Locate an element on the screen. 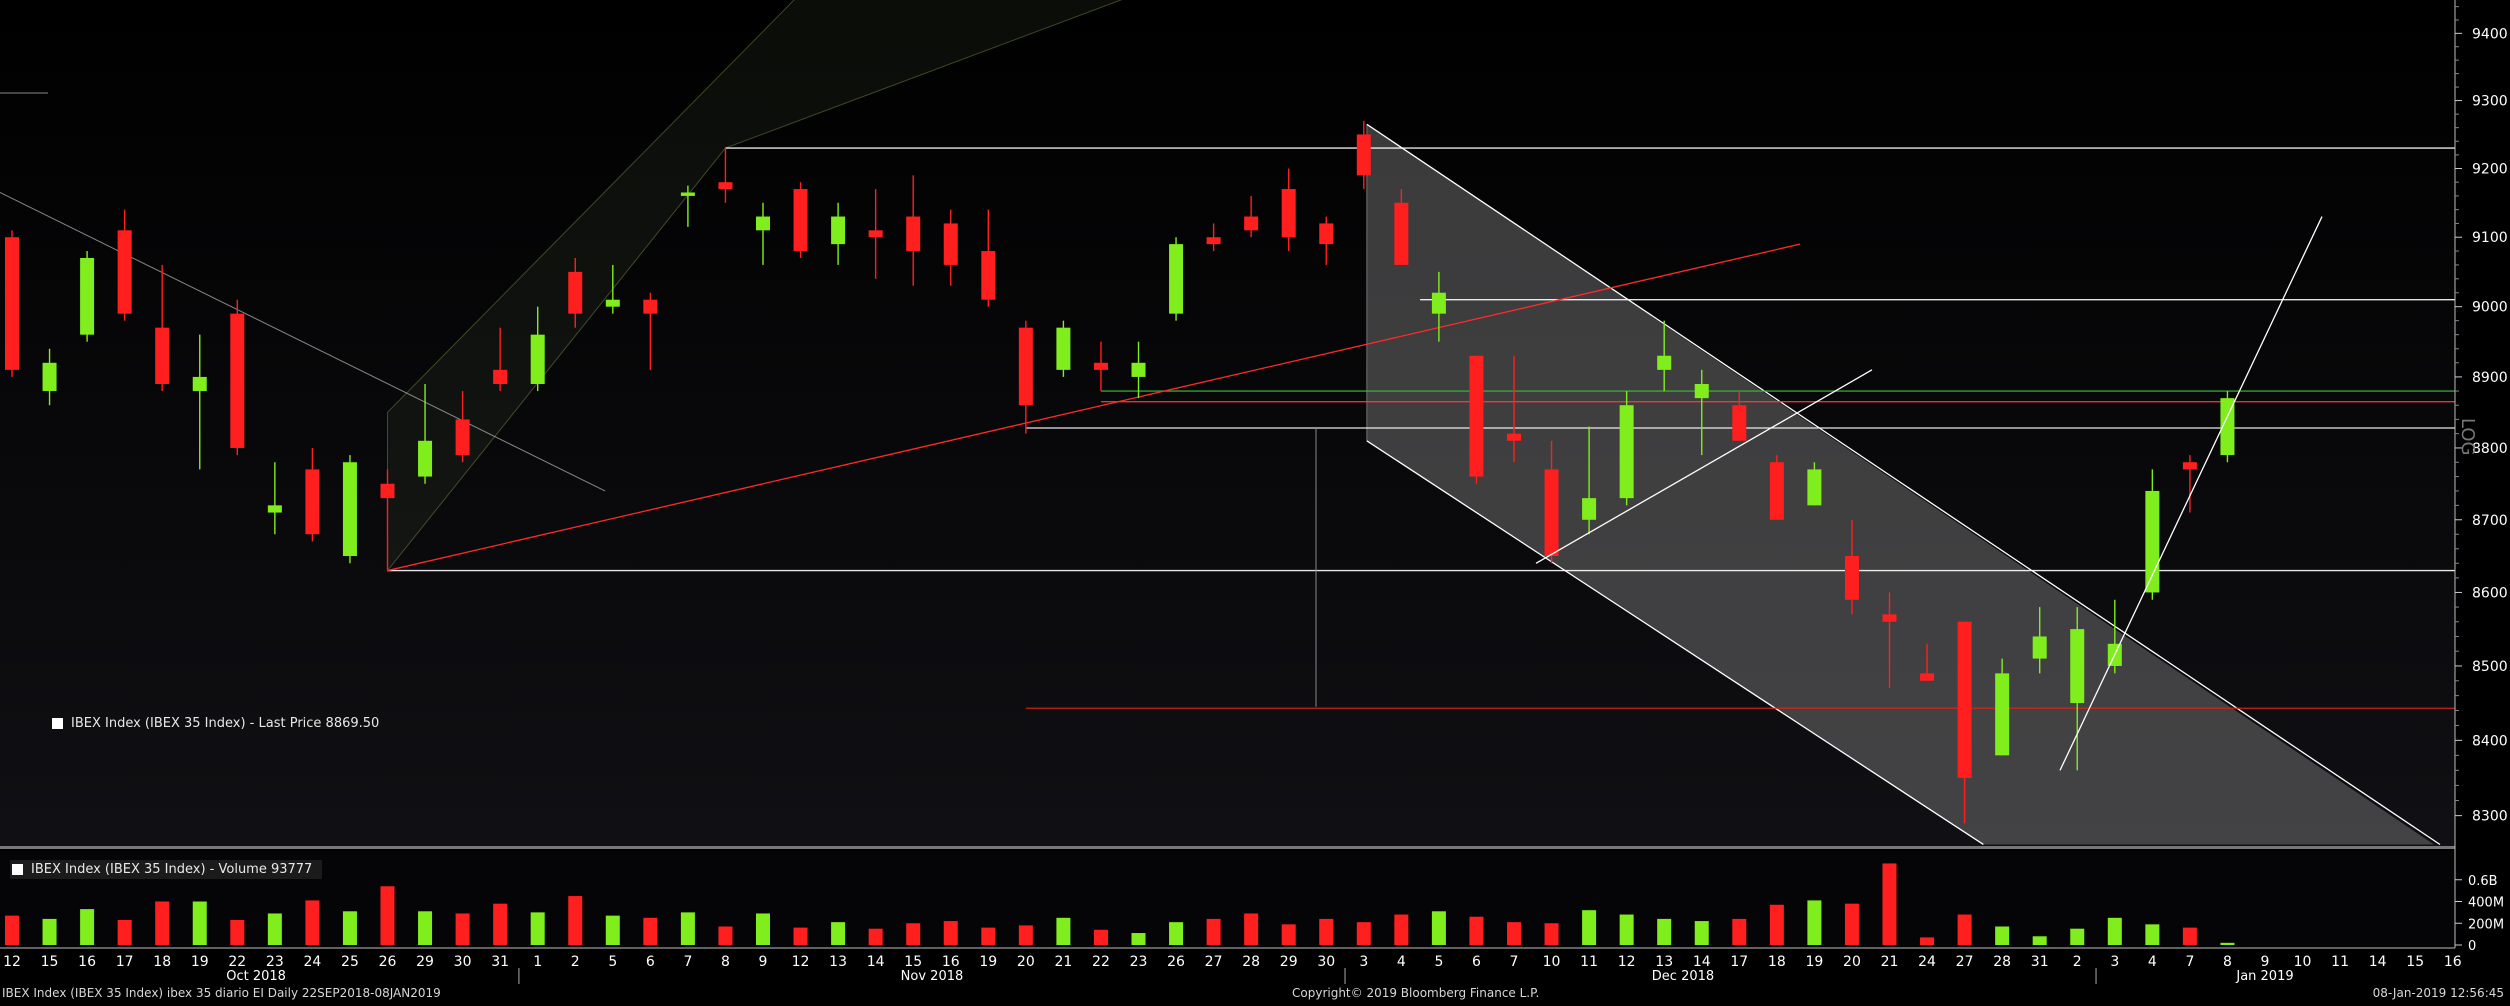 The width and height of the screenshot is (2510, 1006). x-tick-label: 20 is located at coordinates (1852, 962).